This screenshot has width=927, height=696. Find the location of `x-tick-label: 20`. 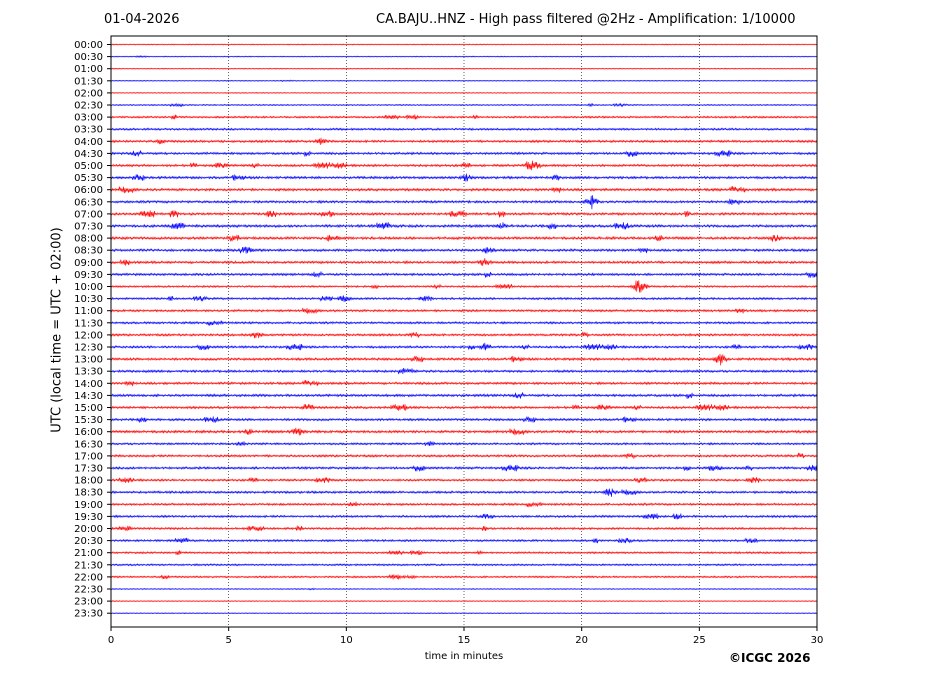

x-tick-label: 20 is located at coordinates (581, 640).